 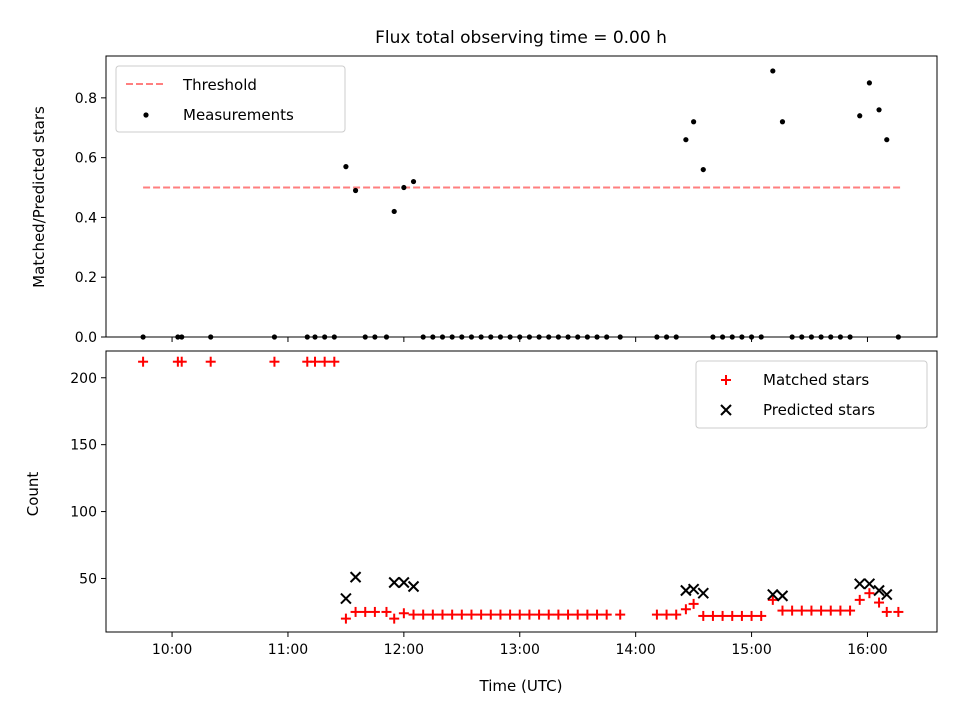 What do you see at coordinates (519, 339) in the screenshot?
I see `top-x-ticks` at bounding box center [519, 339].